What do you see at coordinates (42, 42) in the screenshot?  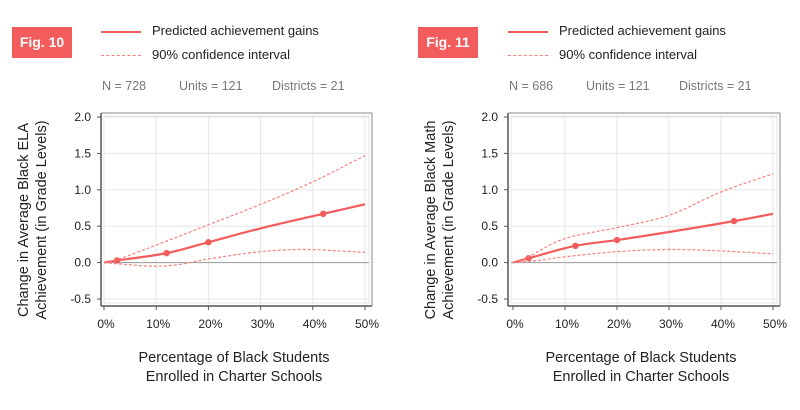 I see `figure-badge: Fig. 10` at bounding box center [42, 42].